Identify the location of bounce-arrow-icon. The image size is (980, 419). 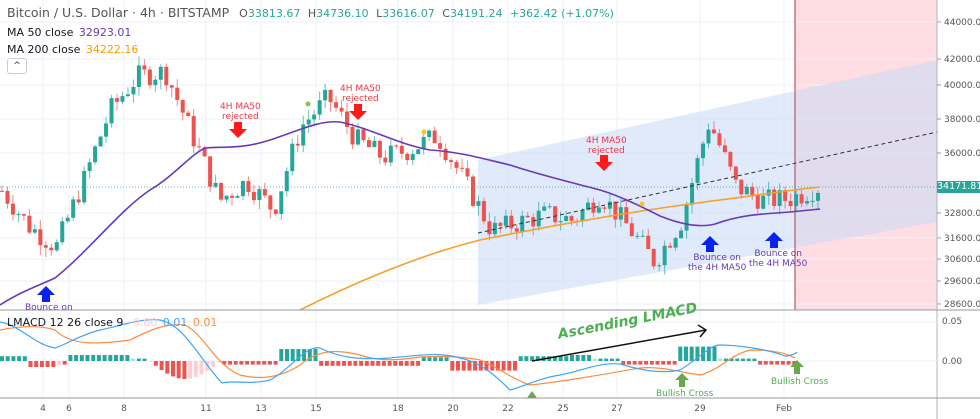
(410, 267).